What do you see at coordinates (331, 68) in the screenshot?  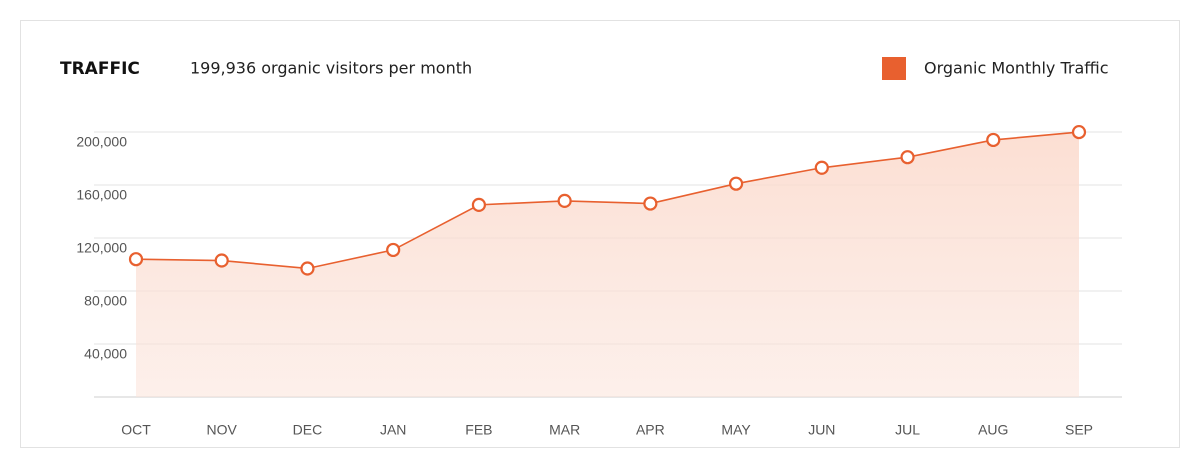 I see `chart-subtitle: 199,936 organic visitors per month` at bounding box center [331, 68].